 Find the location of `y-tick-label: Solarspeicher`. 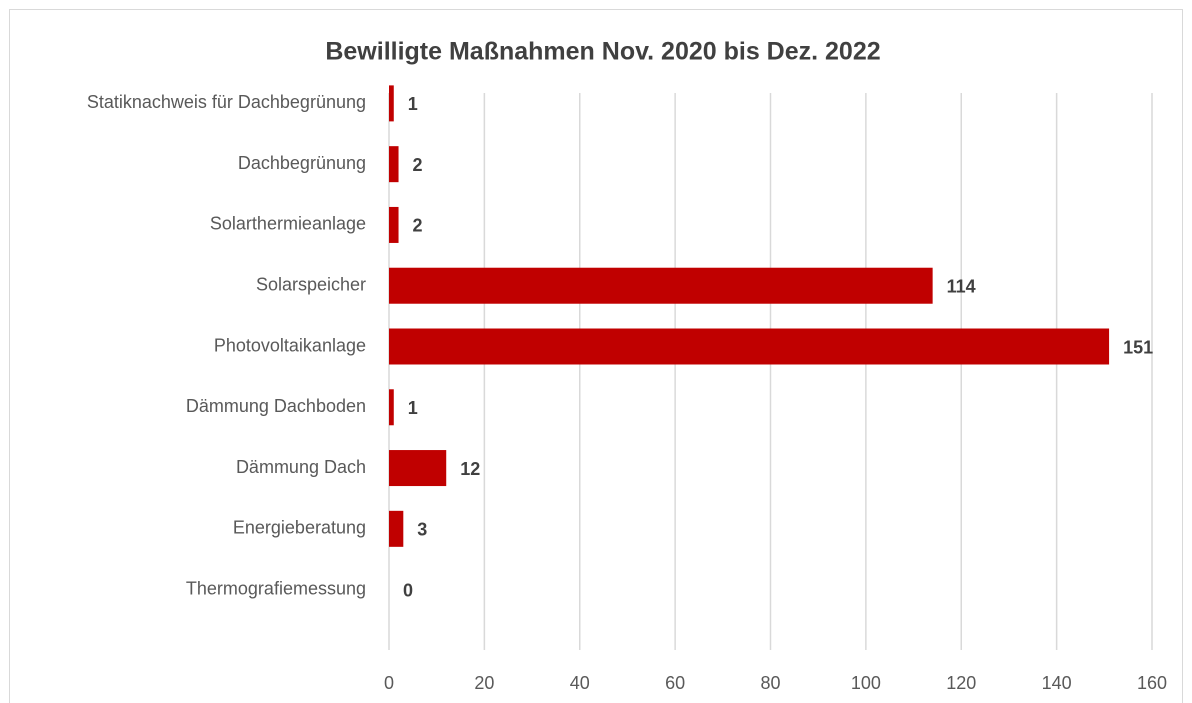

y-tick-label: Solarspeicher is located at coordinates (311, 284).